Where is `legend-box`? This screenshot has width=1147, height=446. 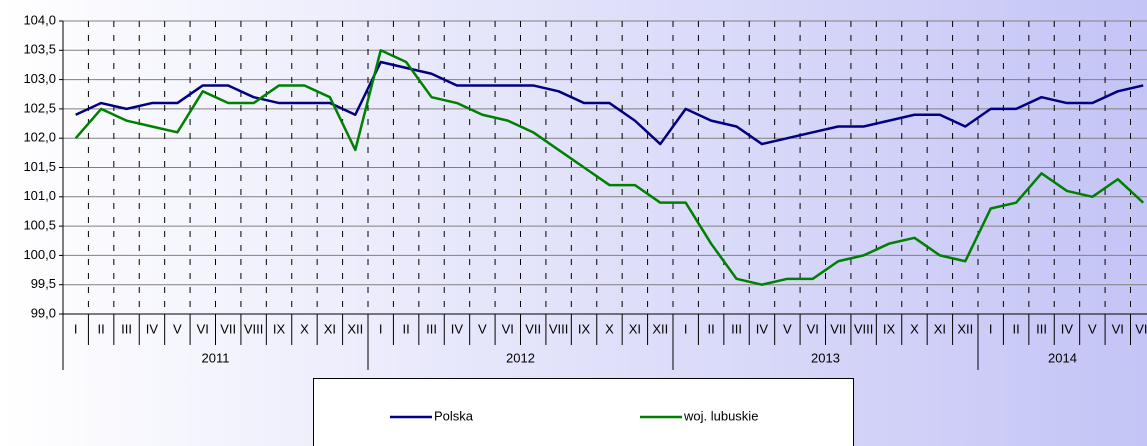
legend-box is located at coordinates (583, 412).